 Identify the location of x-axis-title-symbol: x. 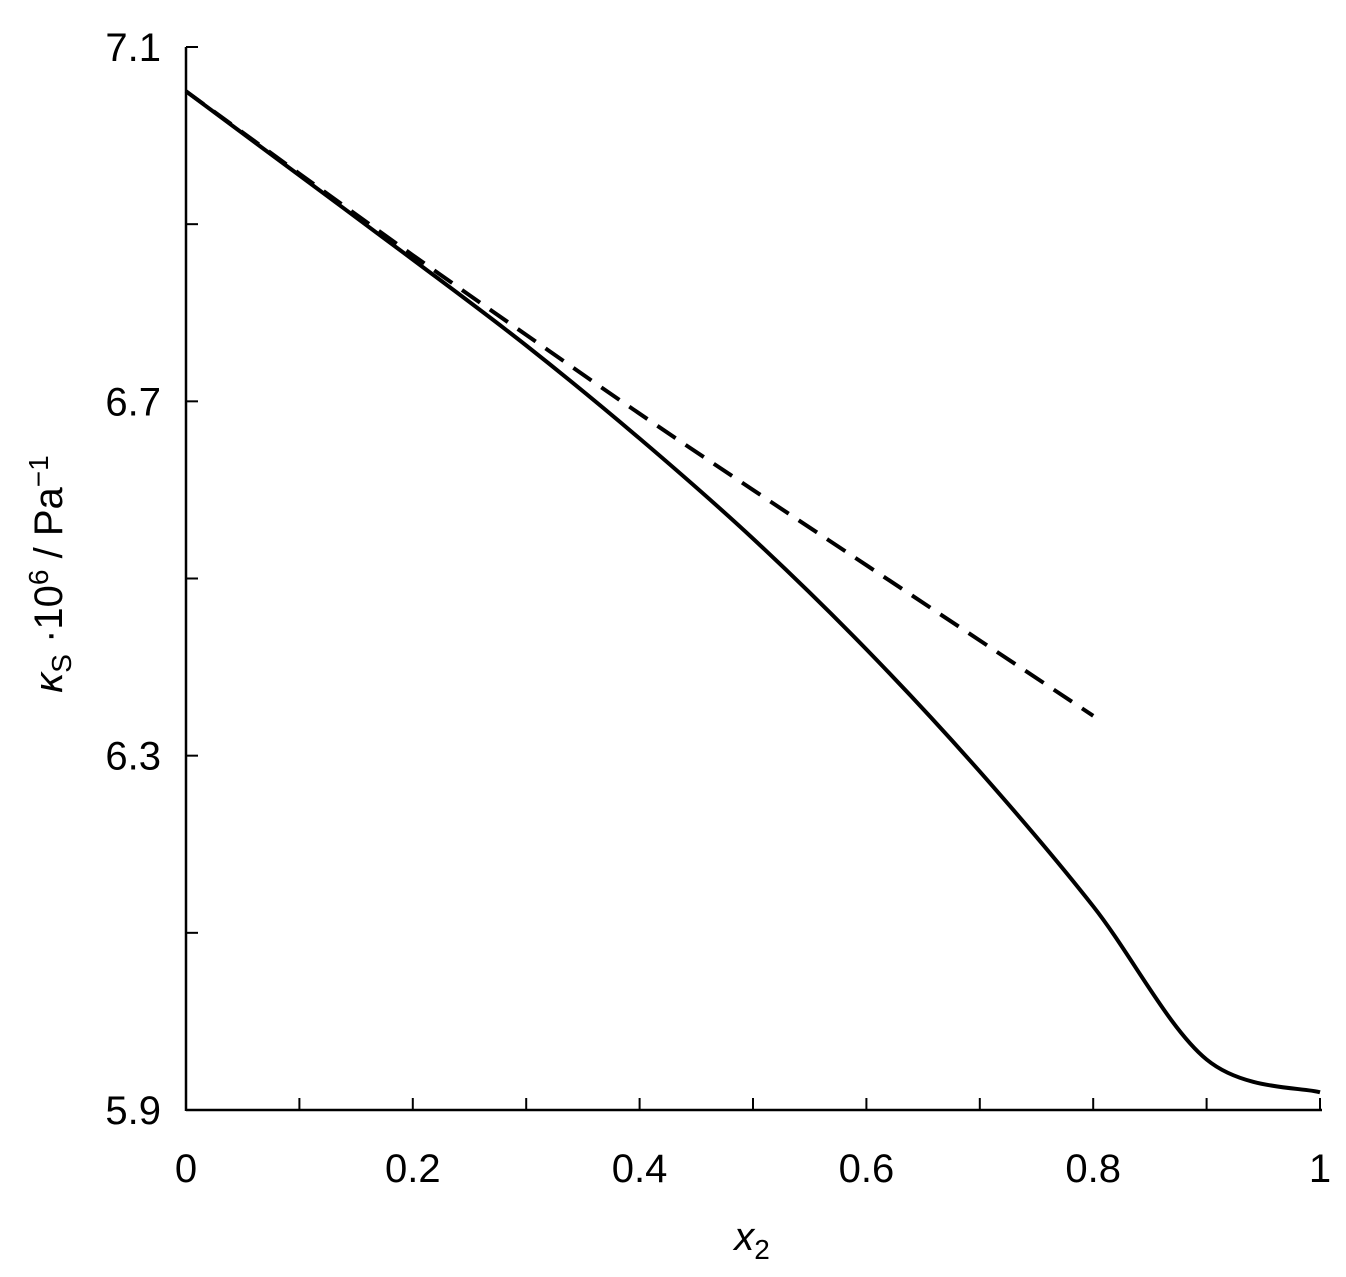
(744, 1237).